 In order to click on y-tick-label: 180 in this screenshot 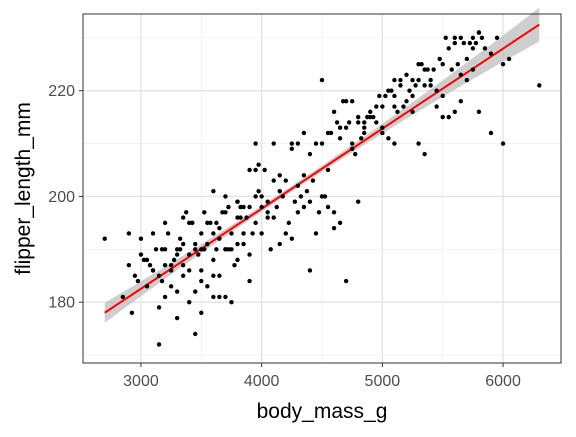, I will do `click(61, 303)`.